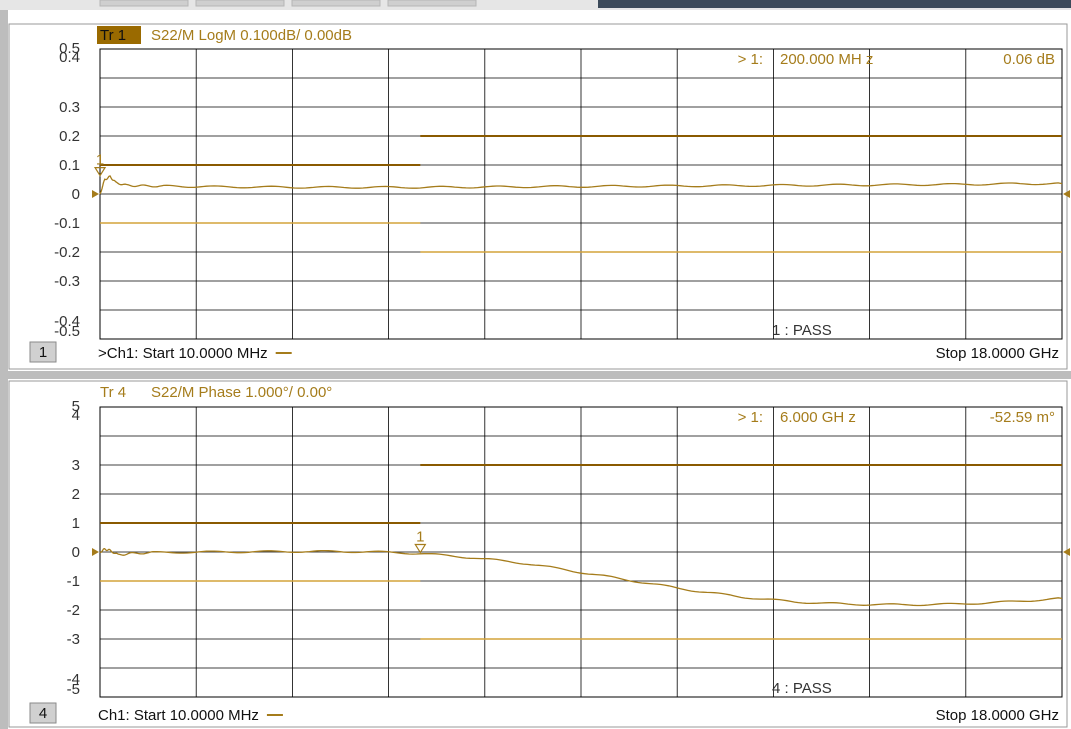 This screenshot has width=1071, height=729. I want to click on y-tick-label: 0.2, so click(69, 136).